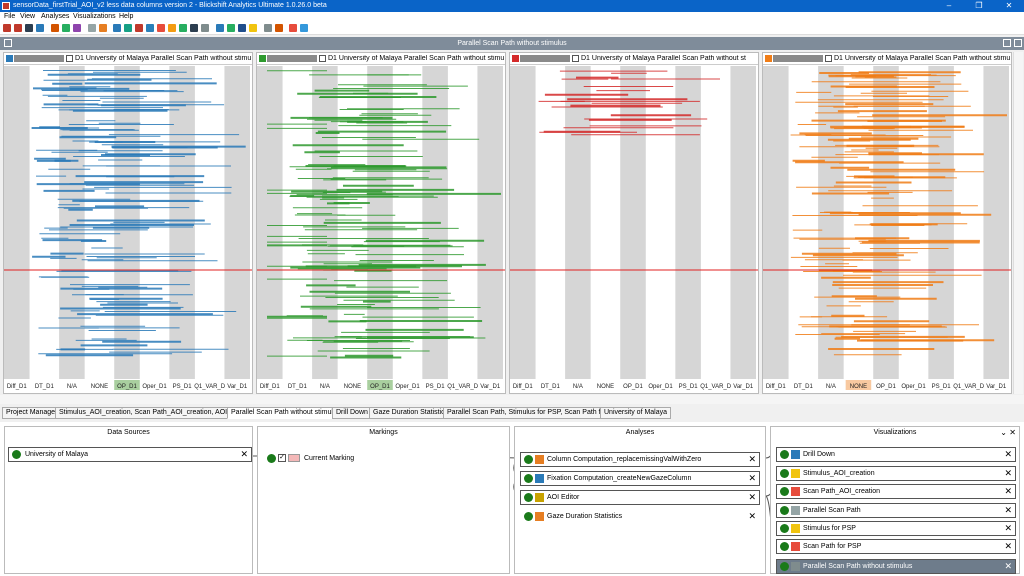 The image size is (1024, 576). What do you see at coordinates (55, 28) in the screenshot?
I see `chart-icon` at bounding box center [55, 28].